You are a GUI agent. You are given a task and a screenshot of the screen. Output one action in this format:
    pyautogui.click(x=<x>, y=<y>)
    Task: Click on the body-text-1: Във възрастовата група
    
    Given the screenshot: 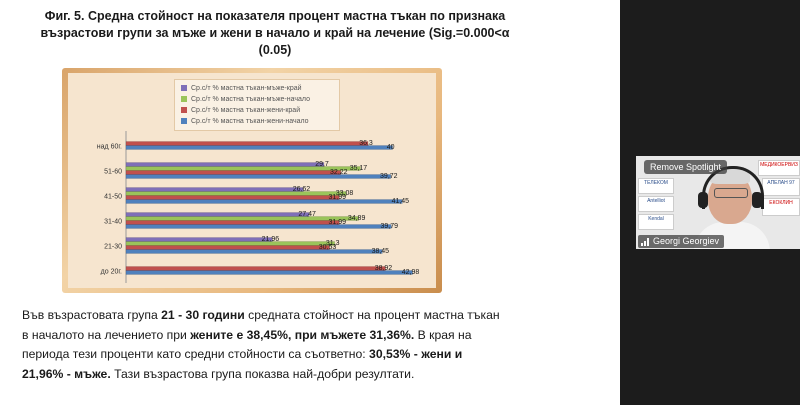 What is the action you would take?
    pyautogui.click(x=92, y=315)
    